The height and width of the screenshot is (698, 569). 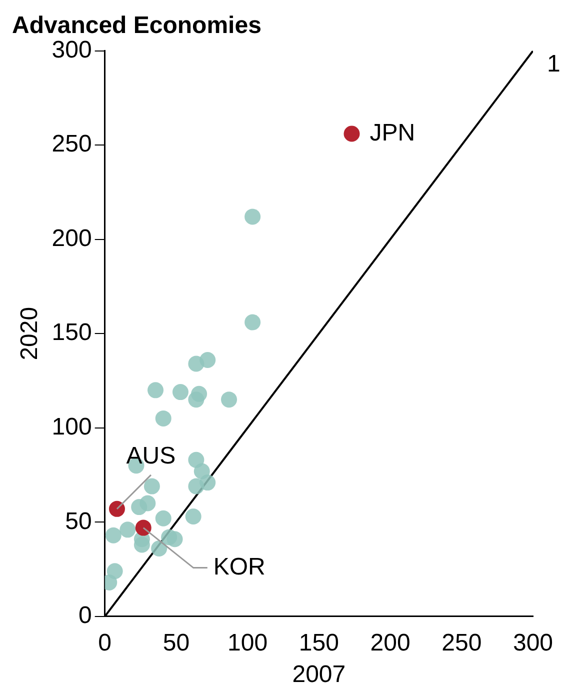 I want to click on y-axis-title: 2020, so click(x=30, y=333).